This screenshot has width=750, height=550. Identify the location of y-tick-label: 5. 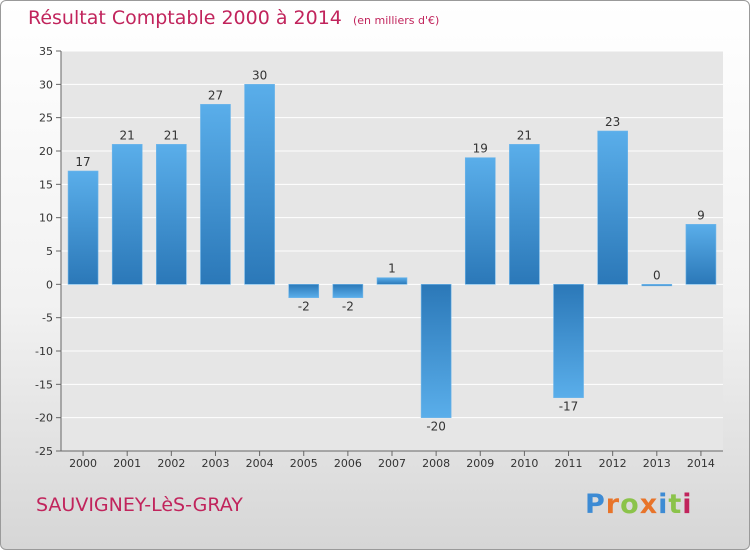
(49, 251).